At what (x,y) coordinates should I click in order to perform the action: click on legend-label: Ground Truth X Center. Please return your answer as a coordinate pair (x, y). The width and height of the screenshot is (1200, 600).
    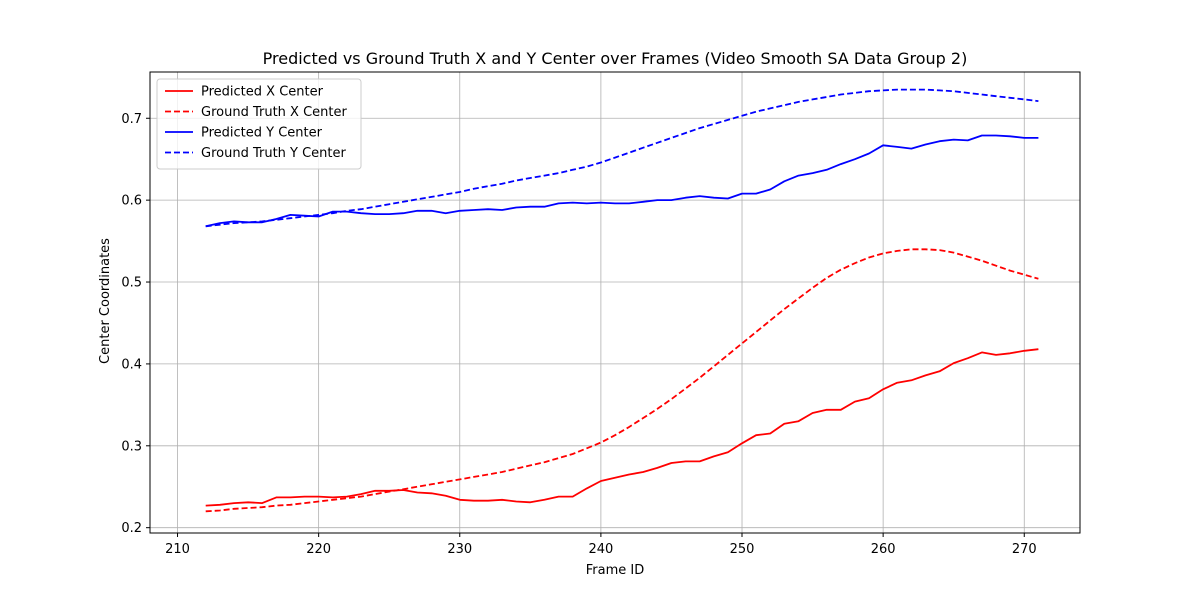
    Looking at the image, I should click on (274, 112).